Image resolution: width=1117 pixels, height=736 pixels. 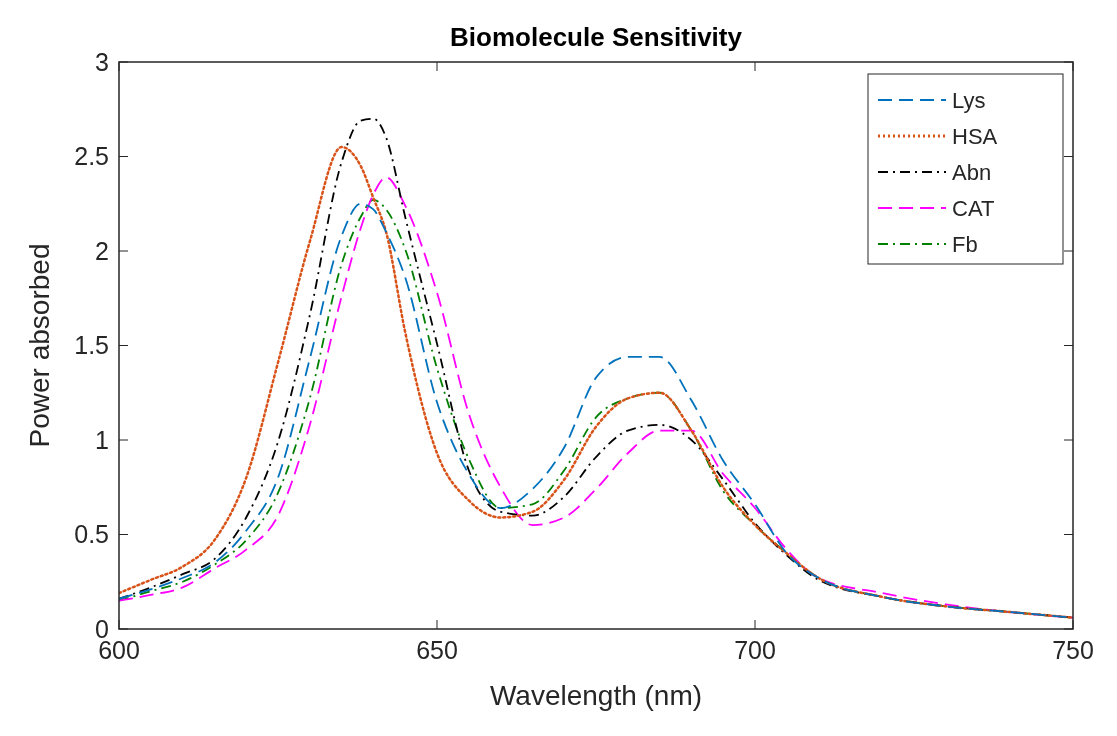 What do you see at coordinates (596, 695) in the screenshot?
I see `x-axis-title: Wavelength (nm)` at bounding box center [596, 695].